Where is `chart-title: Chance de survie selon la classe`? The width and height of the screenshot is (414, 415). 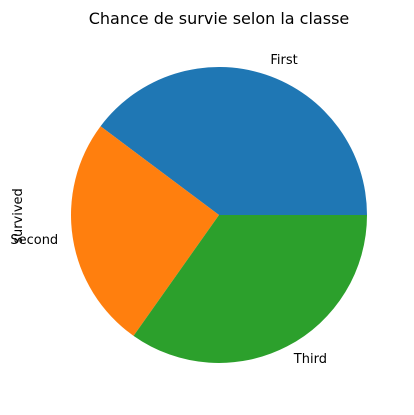
chart-title: Chance de survie selon la classe is located at coordinates (219, 18).